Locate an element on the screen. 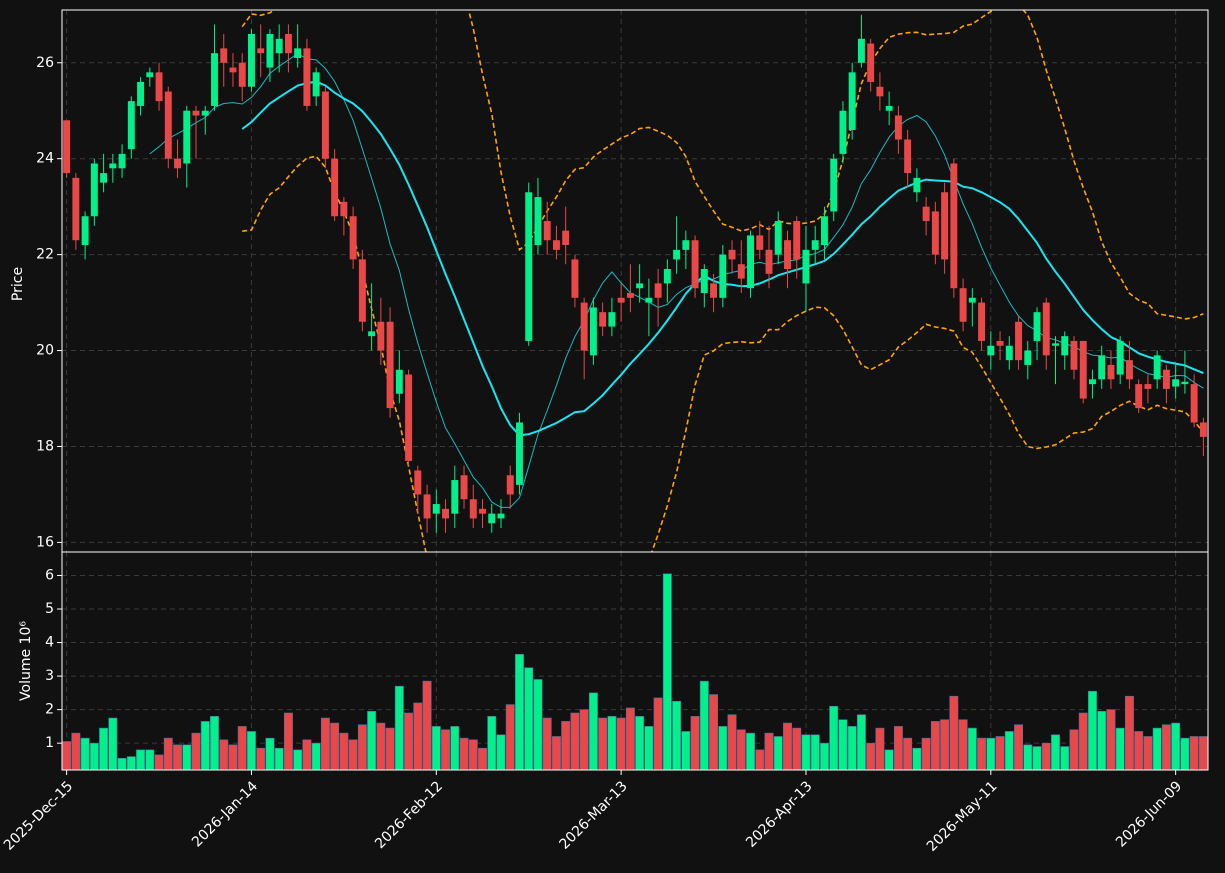  y-tick-label: 2 is located at coordinates (49, 710).